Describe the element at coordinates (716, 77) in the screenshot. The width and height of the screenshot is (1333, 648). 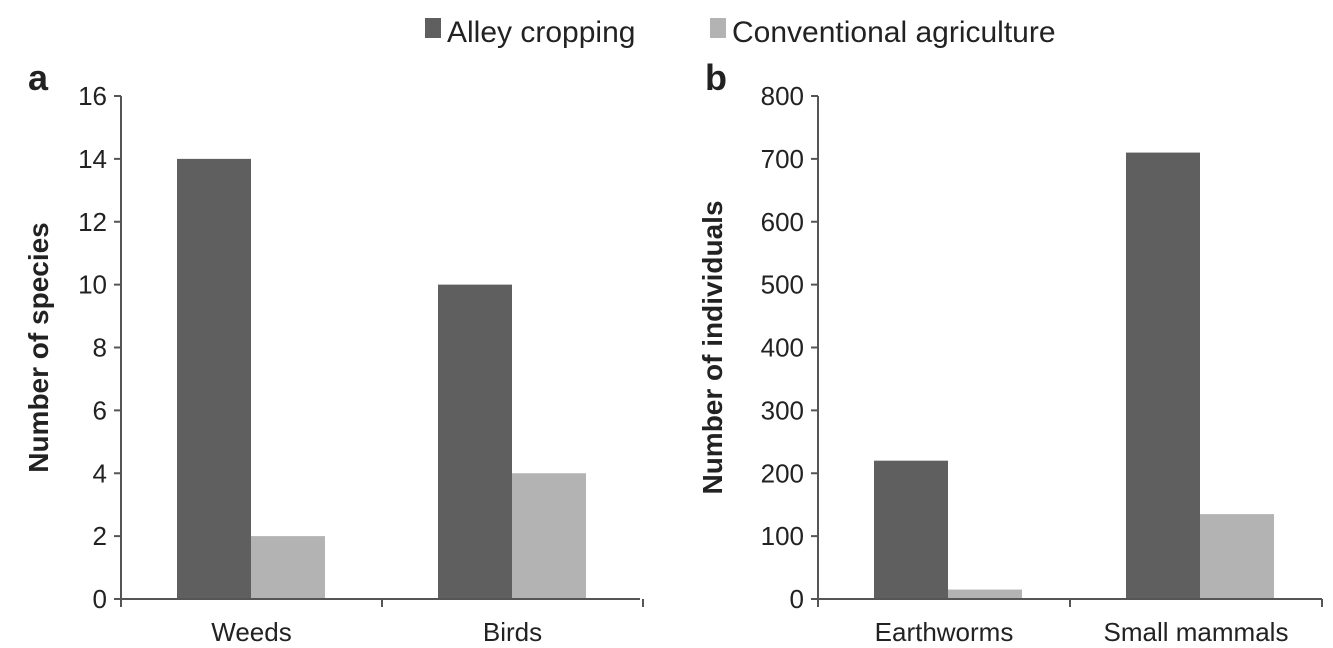
I see `panel-letter: b` at that location.